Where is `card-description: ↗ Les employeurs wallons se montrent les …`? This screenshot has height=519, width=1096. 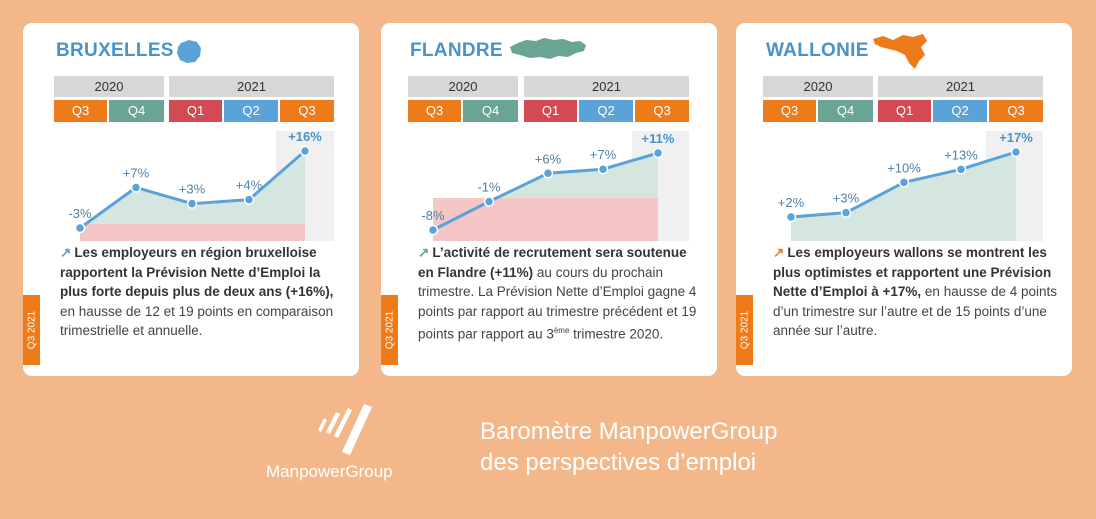 card-description: ↗ Les employeurs wallons se montrent les … is located at coordinates (915, 292).